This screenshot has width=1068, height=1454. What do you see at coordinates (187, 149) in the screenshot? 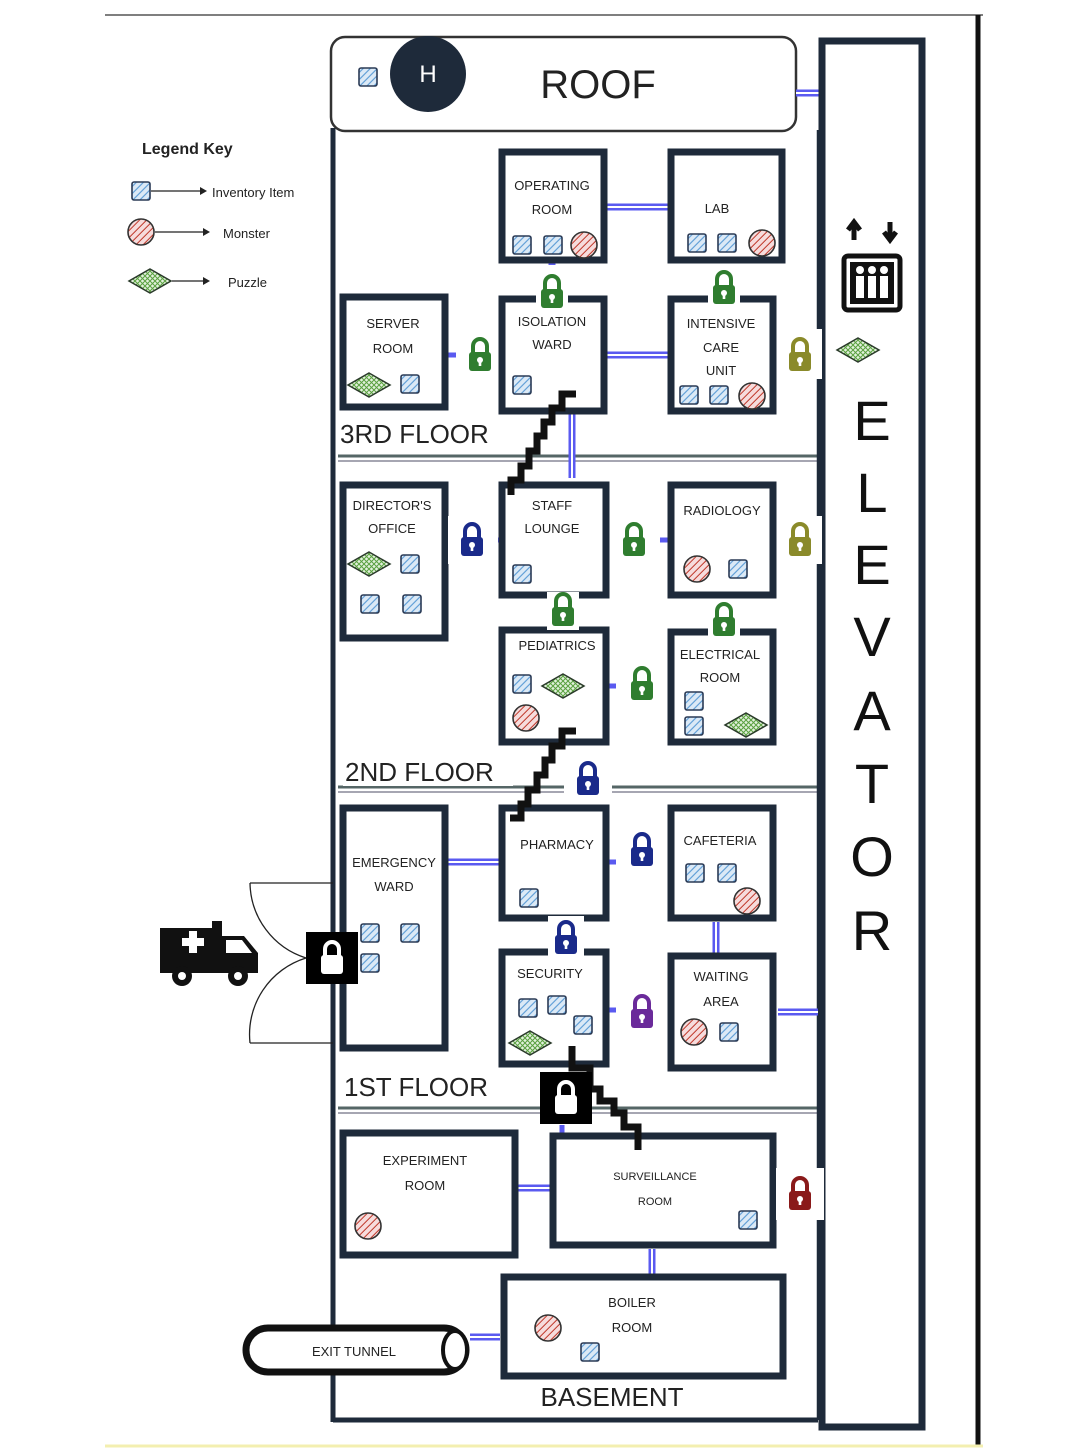
I see `legend-title: Legend Key` at bounding box center [187, 149].